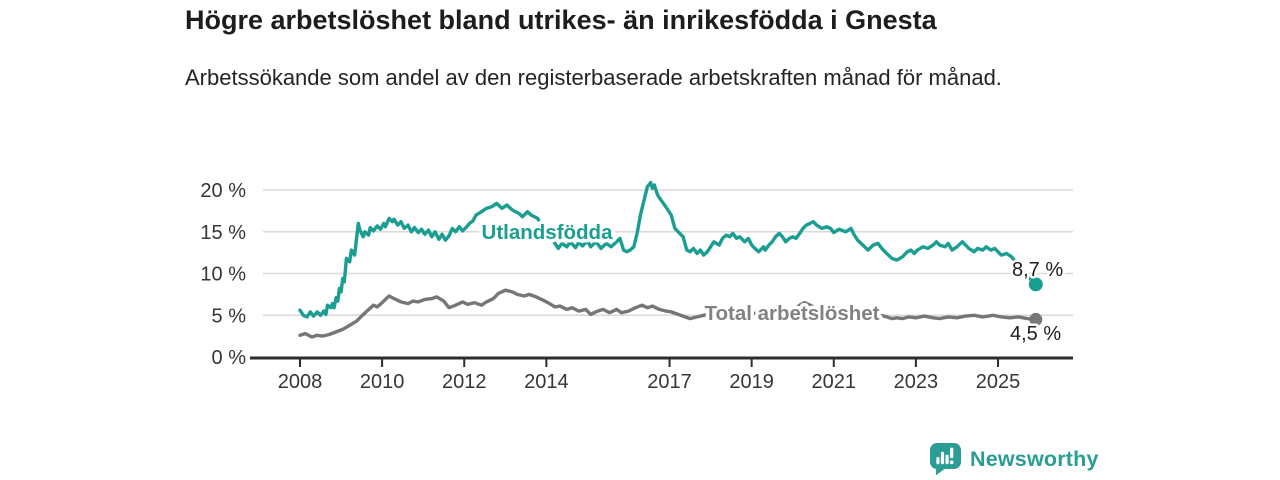 This screenshot has height=480, width=1280. What do you see at coordinates (1035, 334) in the screenshot?
I see `end-value-label-total: 4,5 %` at bounding box center [1035, 334].